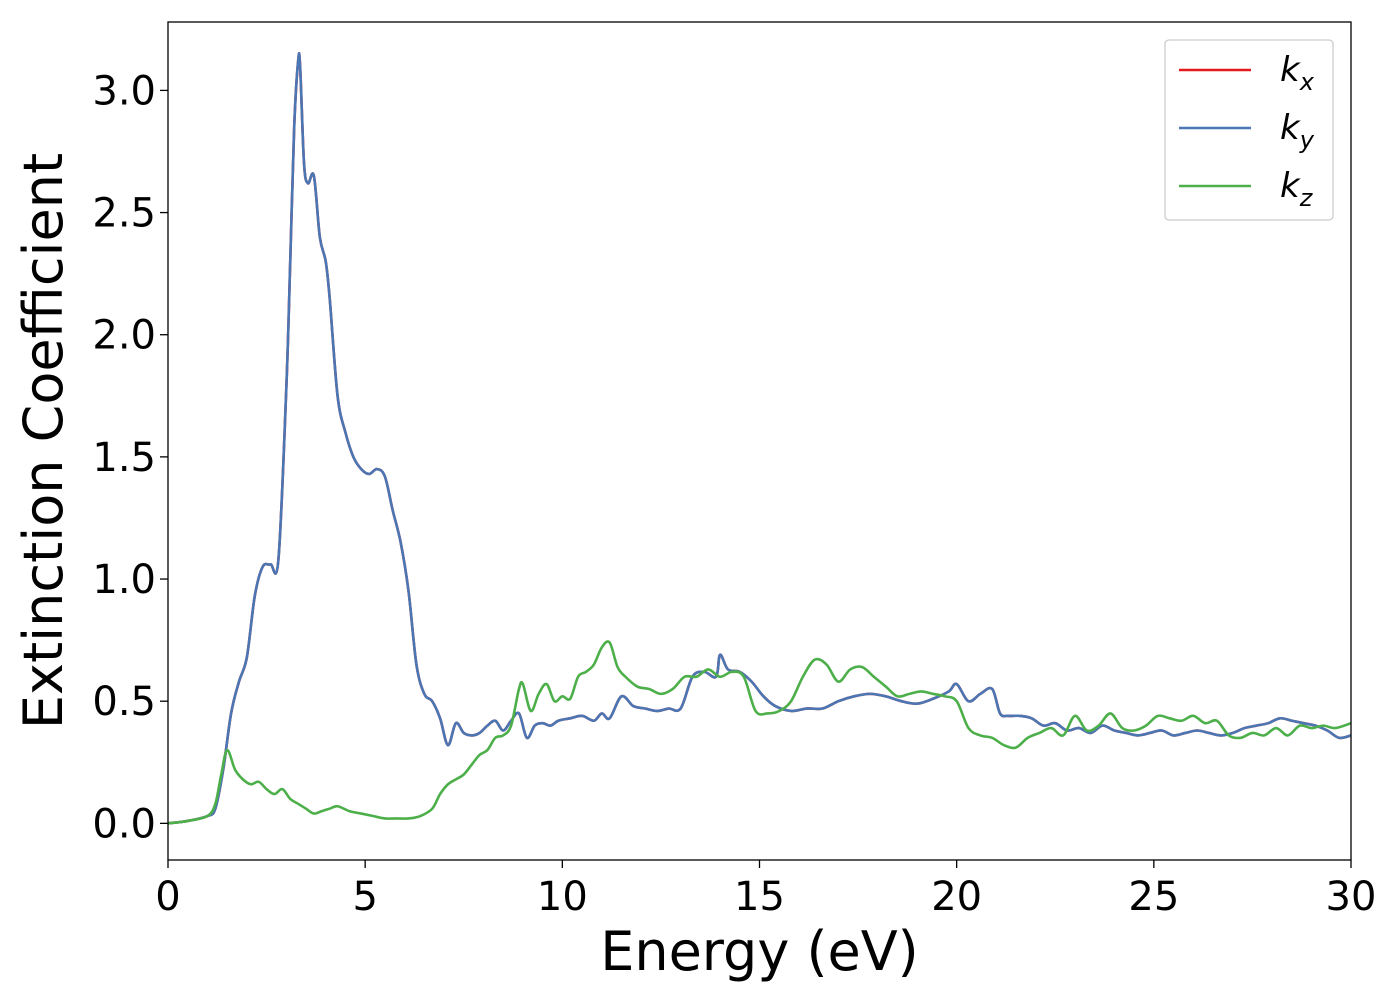 The image size is (1400, 1000). I want to click on legend-label-ky: ky, so click(1297, 131).